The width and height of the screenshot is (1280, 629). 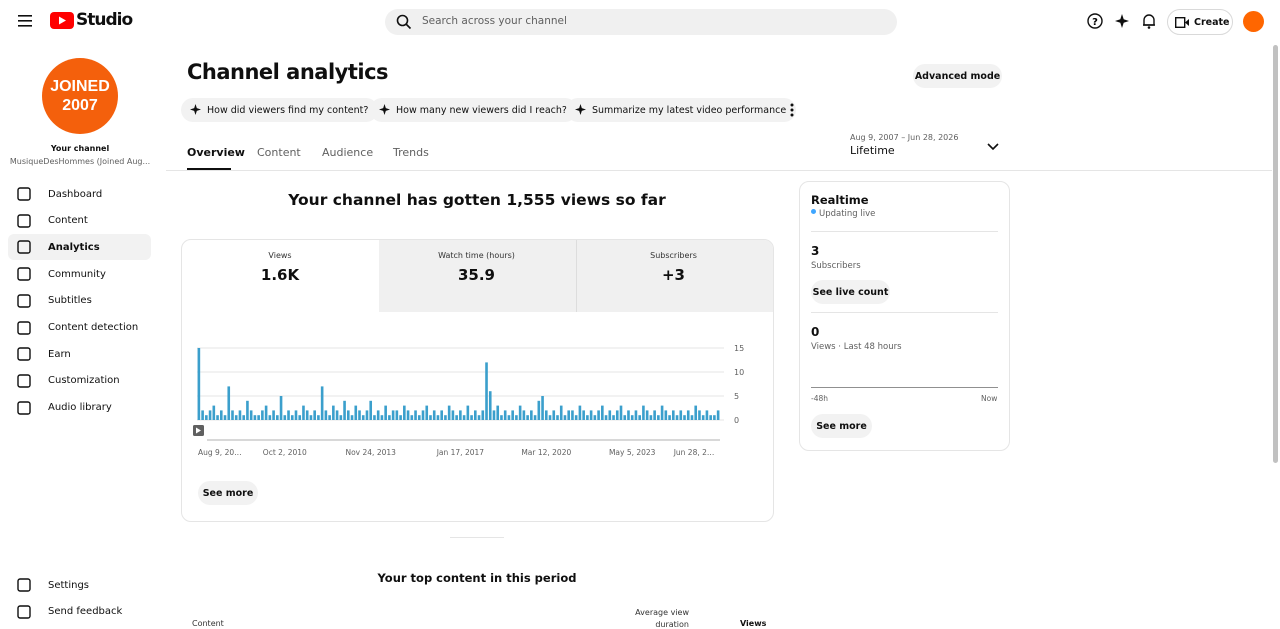 What do you see at coordinates (847, 214) in the screenshot?
I see `realtime-status: Updating live` at bounding box center [847, 214].